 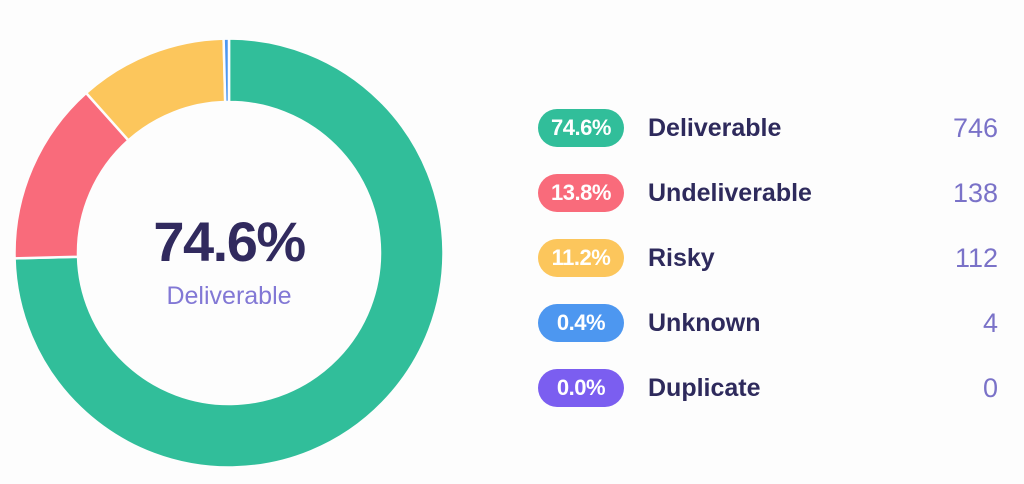 What do you see at coordinates (681, 257) in the screenshot?
I see `legend-label-risky: Risky` at bounding box center [681, 257].